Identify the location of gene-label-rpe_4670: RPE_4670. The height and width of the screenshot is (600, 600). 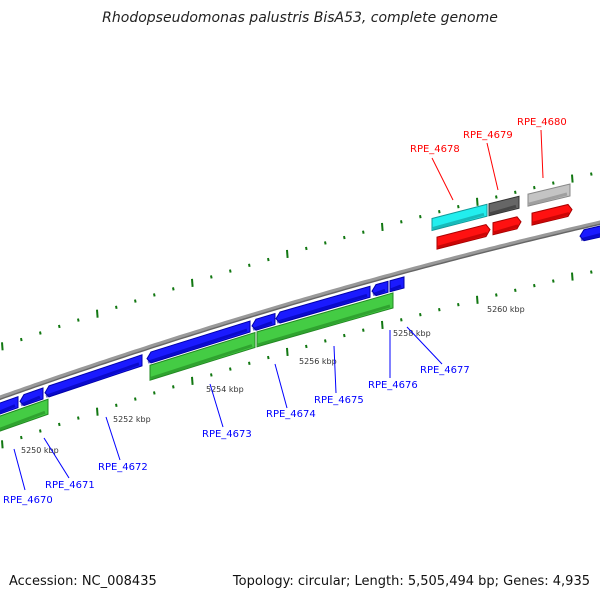
(28, 500).